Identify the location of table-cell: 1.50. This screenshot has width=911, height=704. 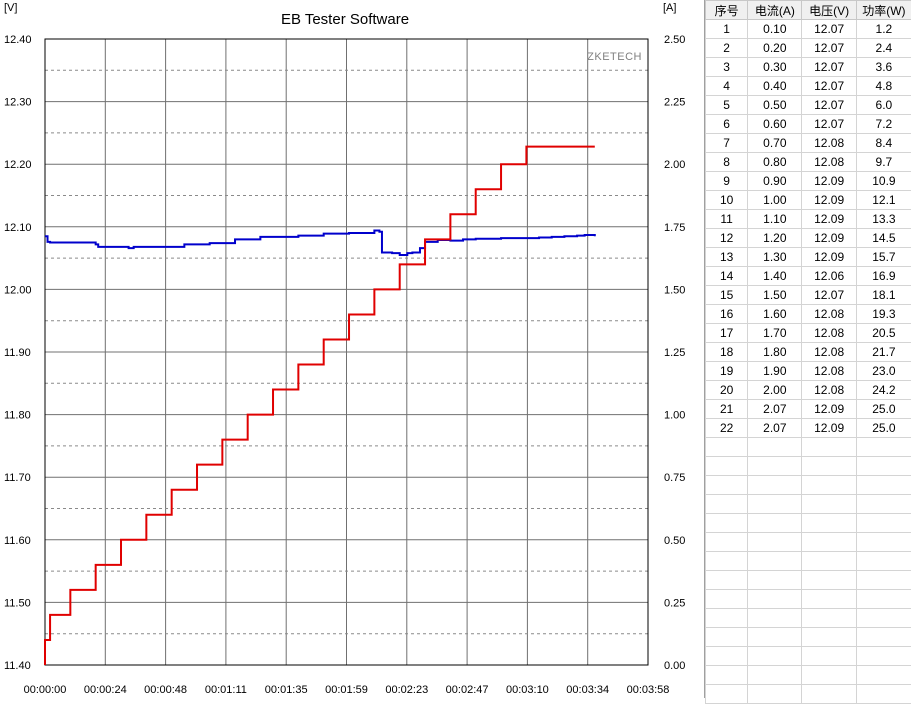
(775, 295).